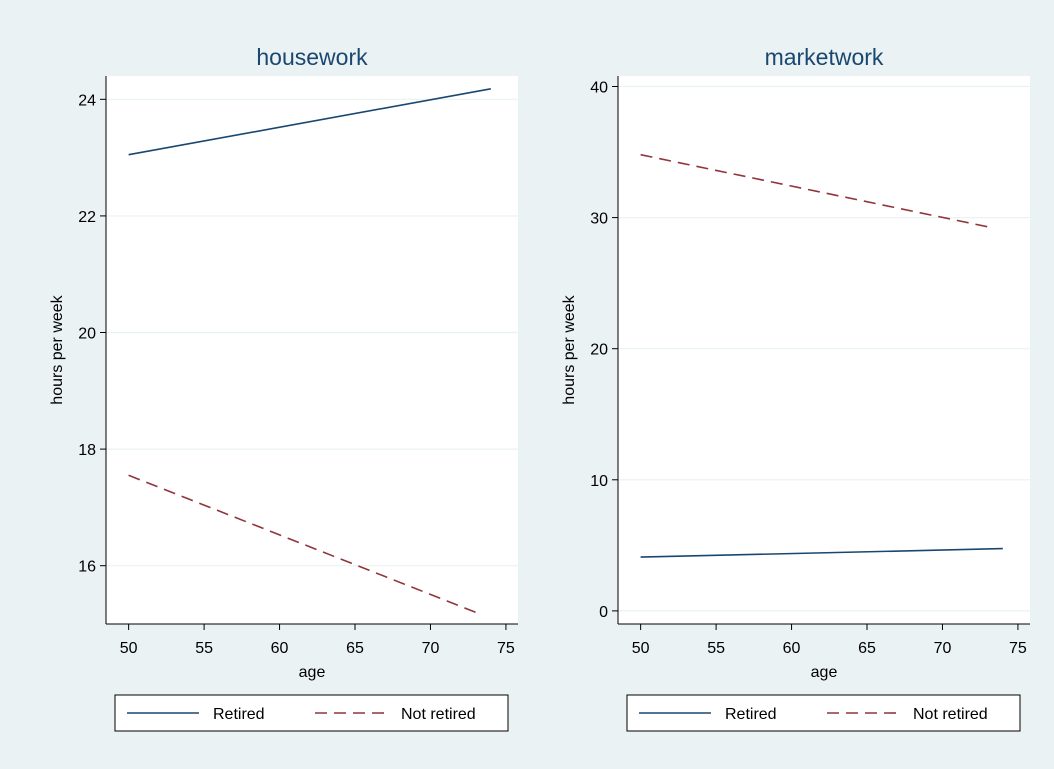 Image resolution: width=1054 pixels, height=769 pixels. Describe the element at coordinates (603, 612) in the screenshot. I see `y-tick-label: 0` at that location.